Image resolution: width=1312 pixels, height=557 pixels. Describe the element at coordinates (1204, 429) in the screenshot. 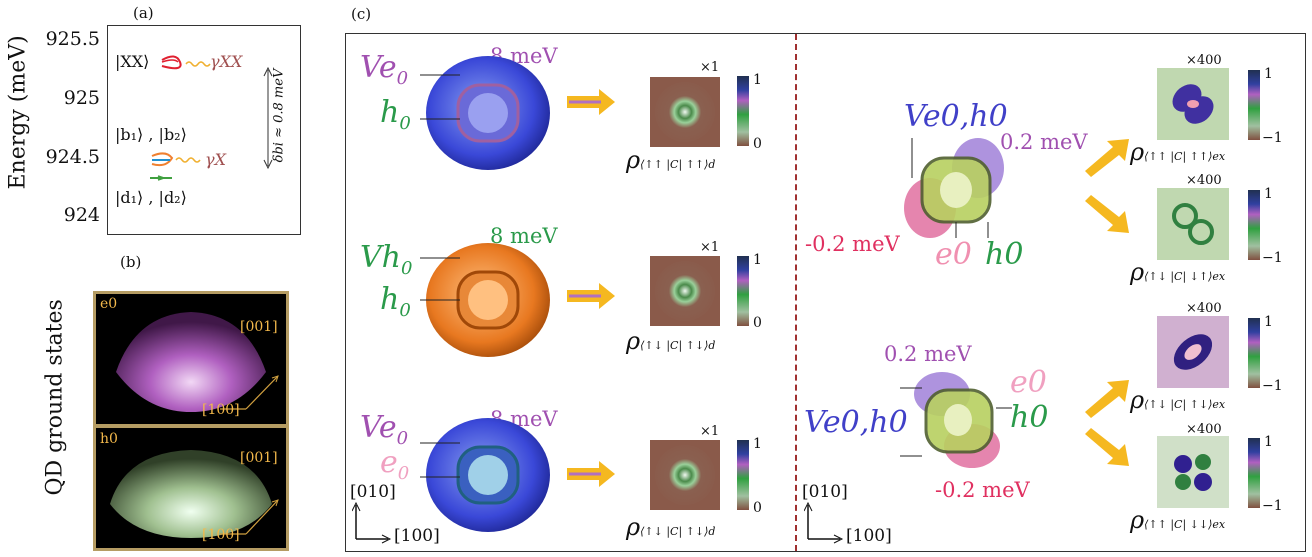

I see `right-mult-4: ×400` at that location.